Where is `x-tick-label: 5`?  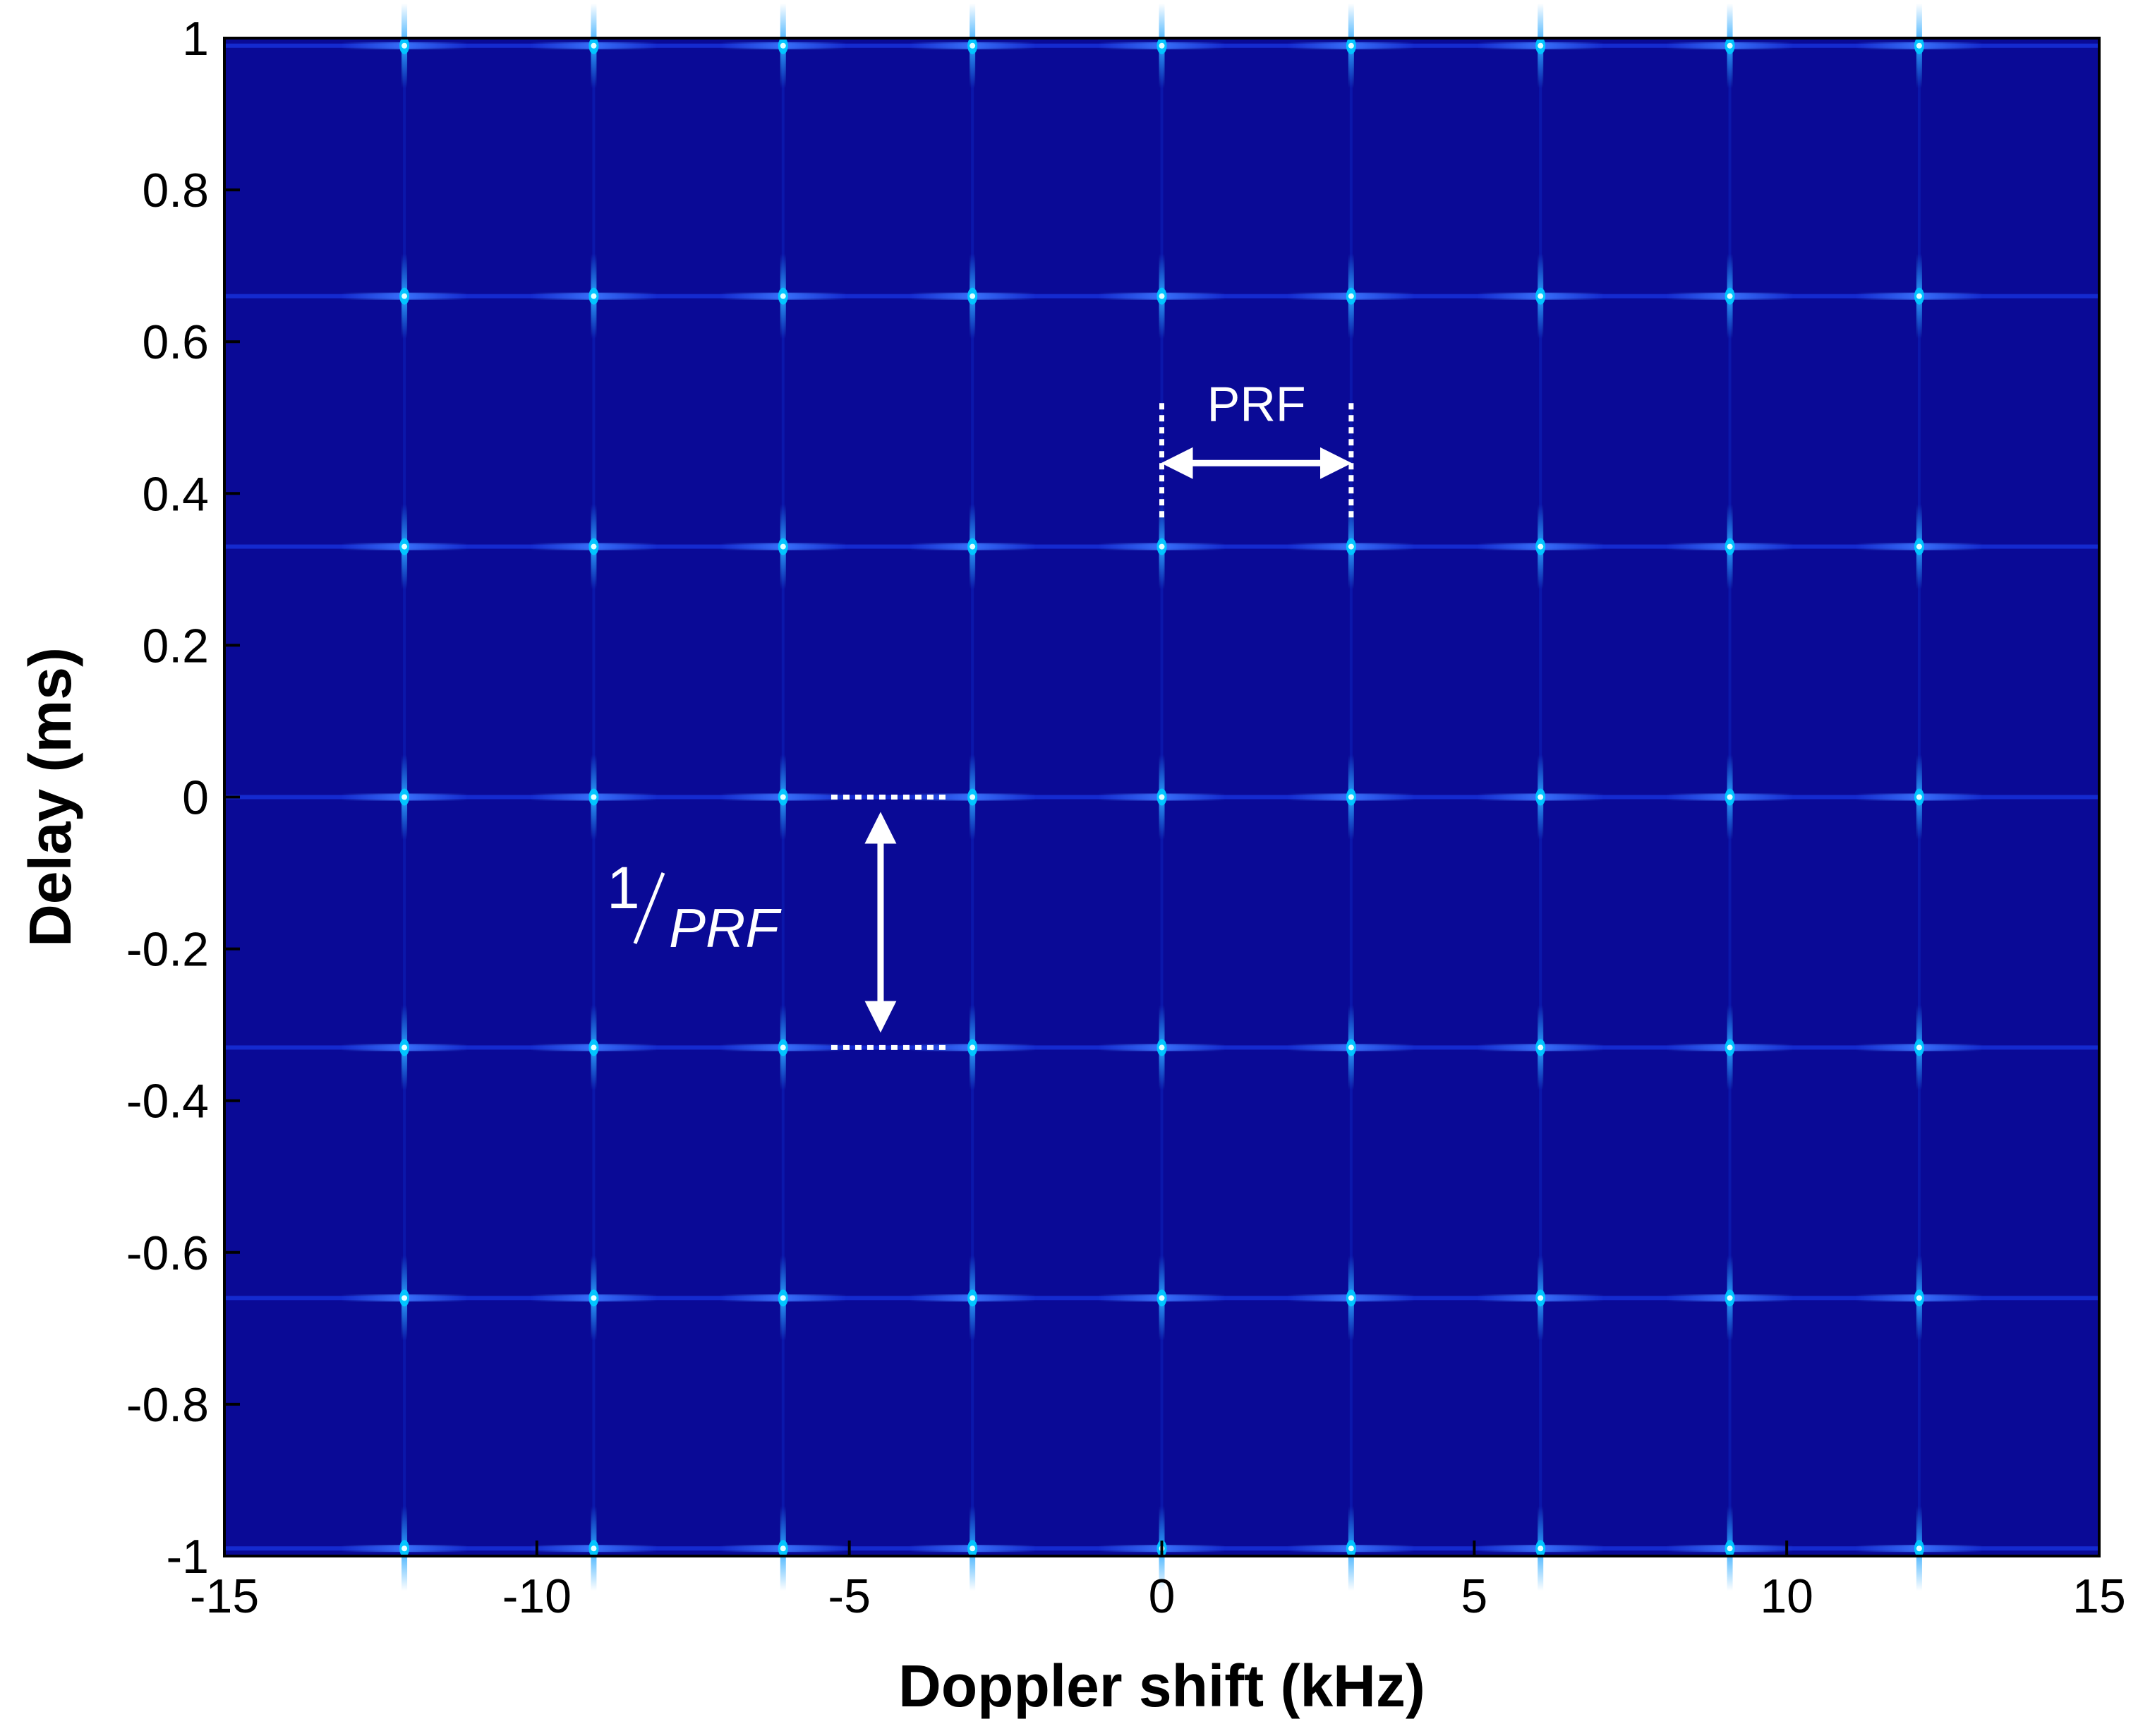
x-tick-label: 5 is located at coordinates (1474, 1596).